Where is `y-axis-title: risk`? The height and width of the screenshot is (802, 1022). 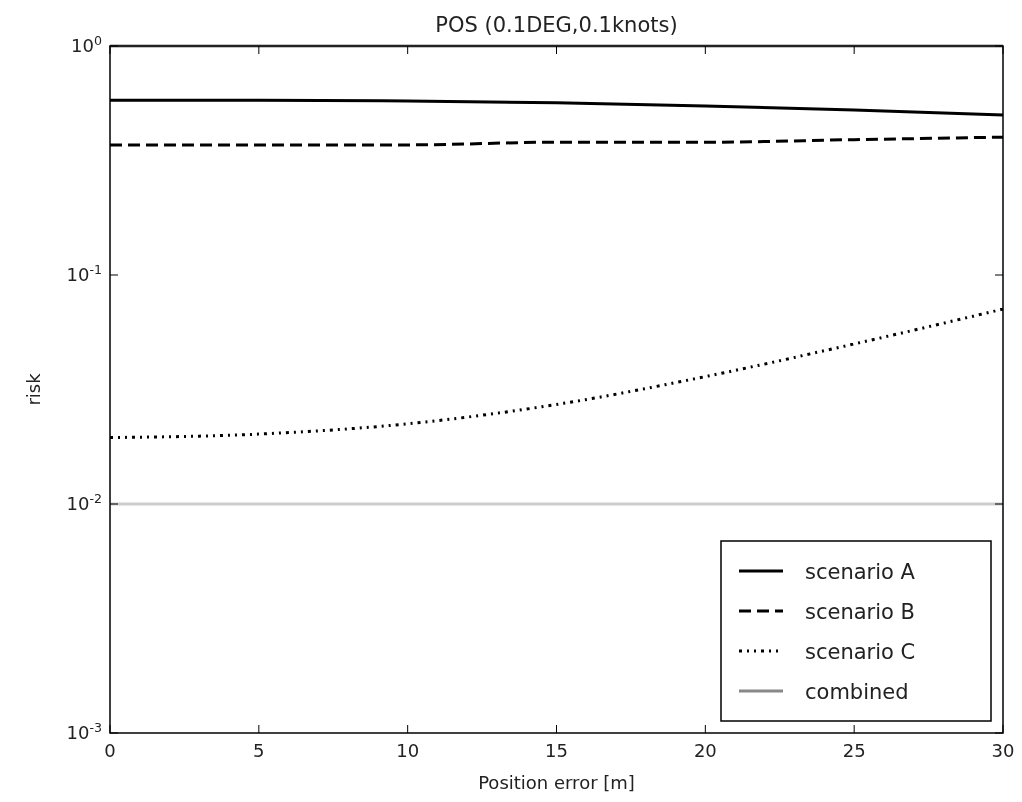
y-axis-title: risk is located at coordinates (33, 389).